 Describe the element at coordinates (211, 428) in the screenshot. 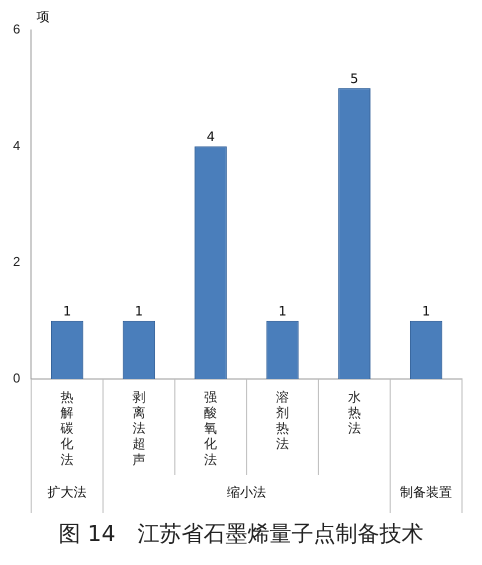

I see `x-tick-label: 强酸氧化法` at that location.